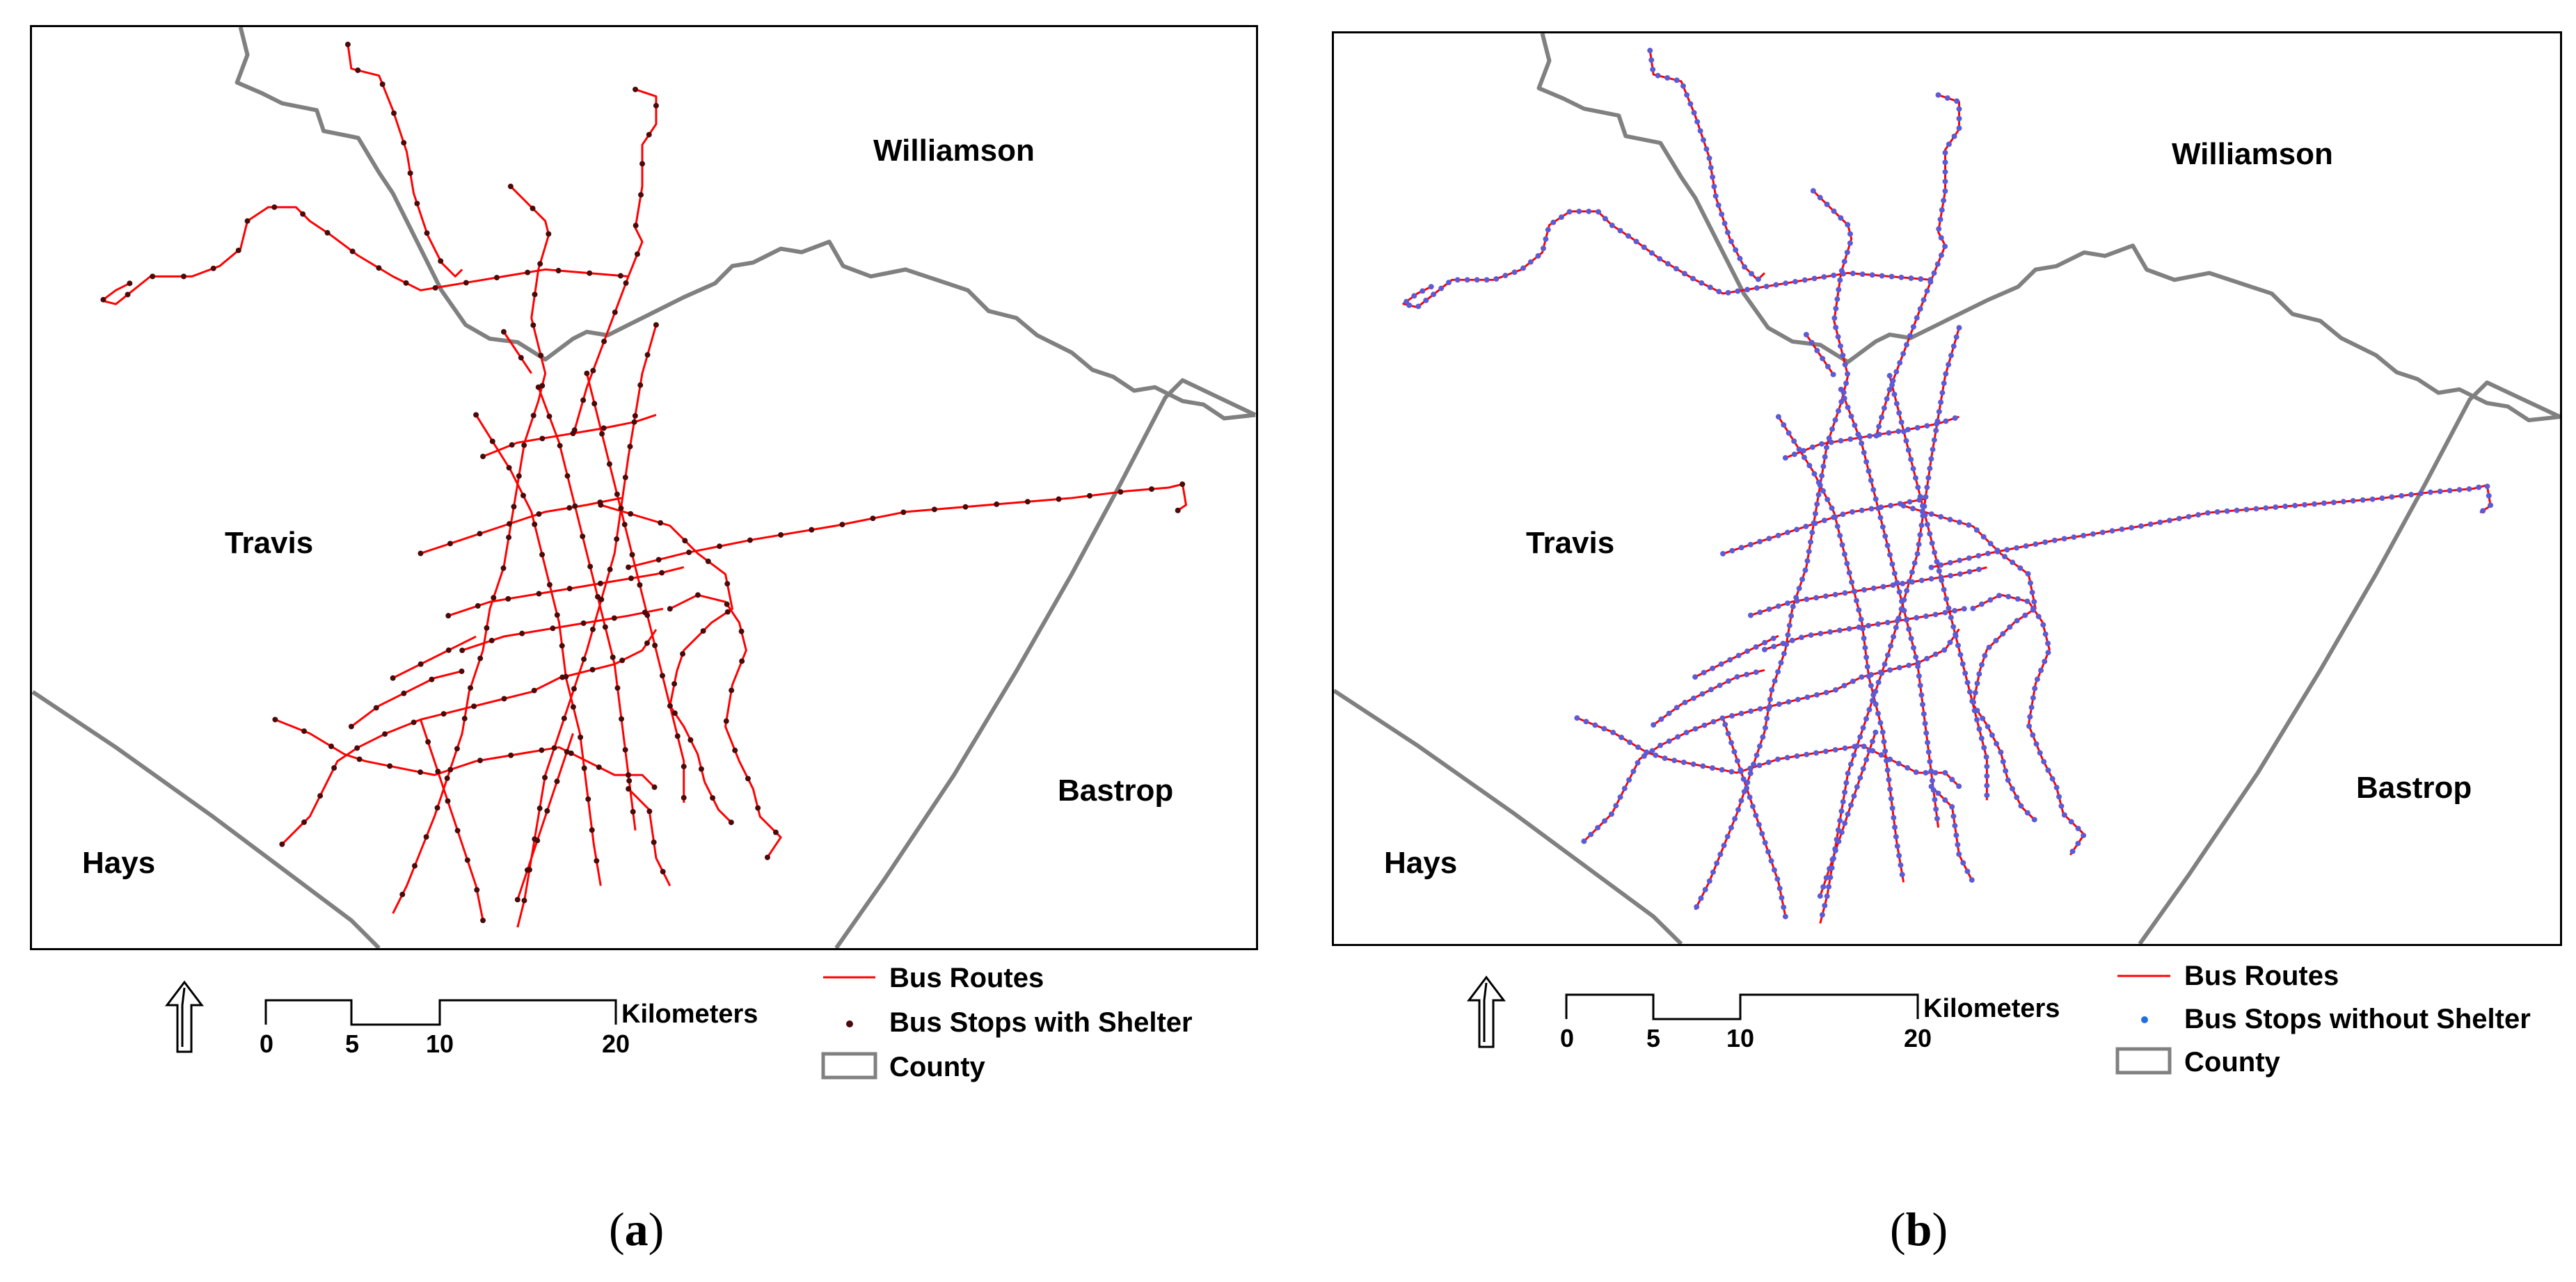 This screenshot has width=2576, height=1282. Describe the element at coordinates (1740, 1038) in the screenshot. I see `scale-tick-10: 10` at that location.